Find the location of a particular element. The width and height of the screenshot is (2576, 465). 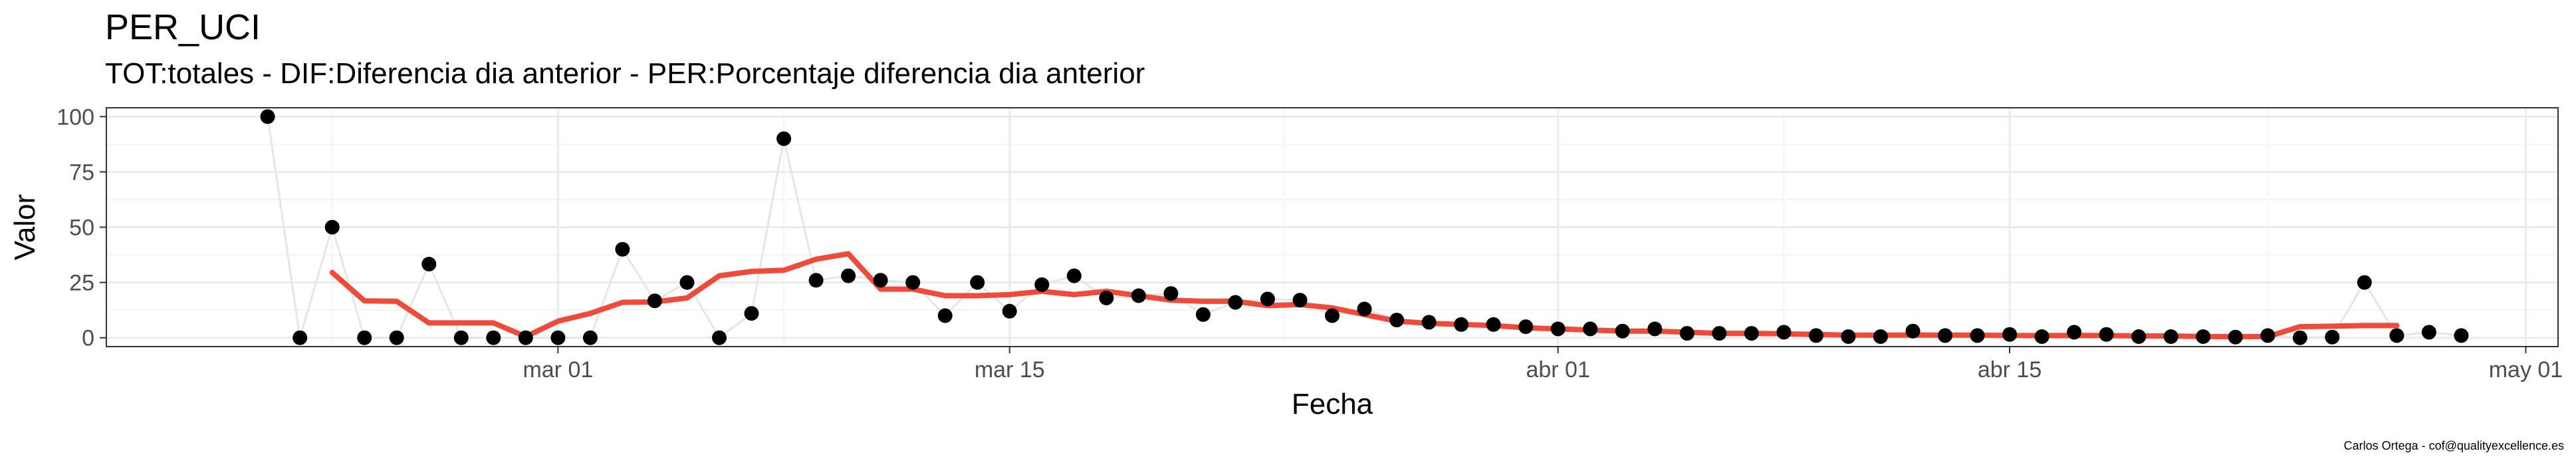

y-tick-label: 75 is located at coordinates (81, 172).